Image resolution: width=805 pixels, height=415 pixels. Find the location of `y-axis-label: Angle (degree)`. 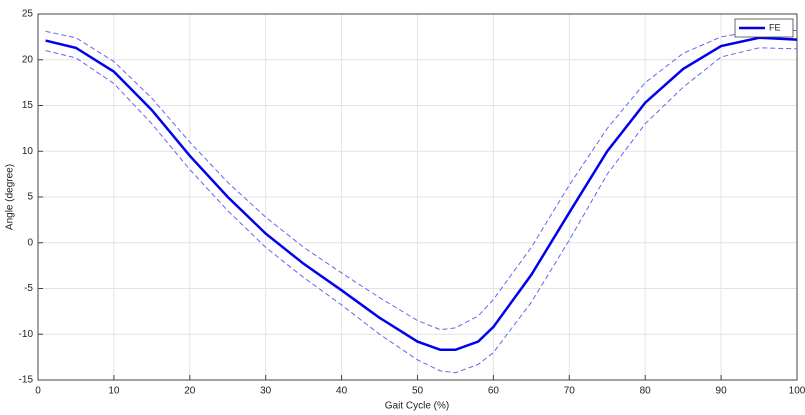

y-axis-label: Angle (degree) is located at coordinates (10, 197).